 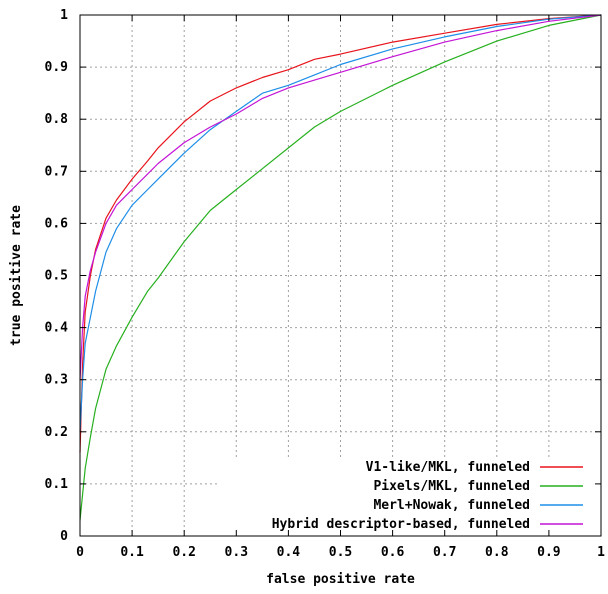 I want to click on x-tick-label: 0.1, so click(x=132, y=552).